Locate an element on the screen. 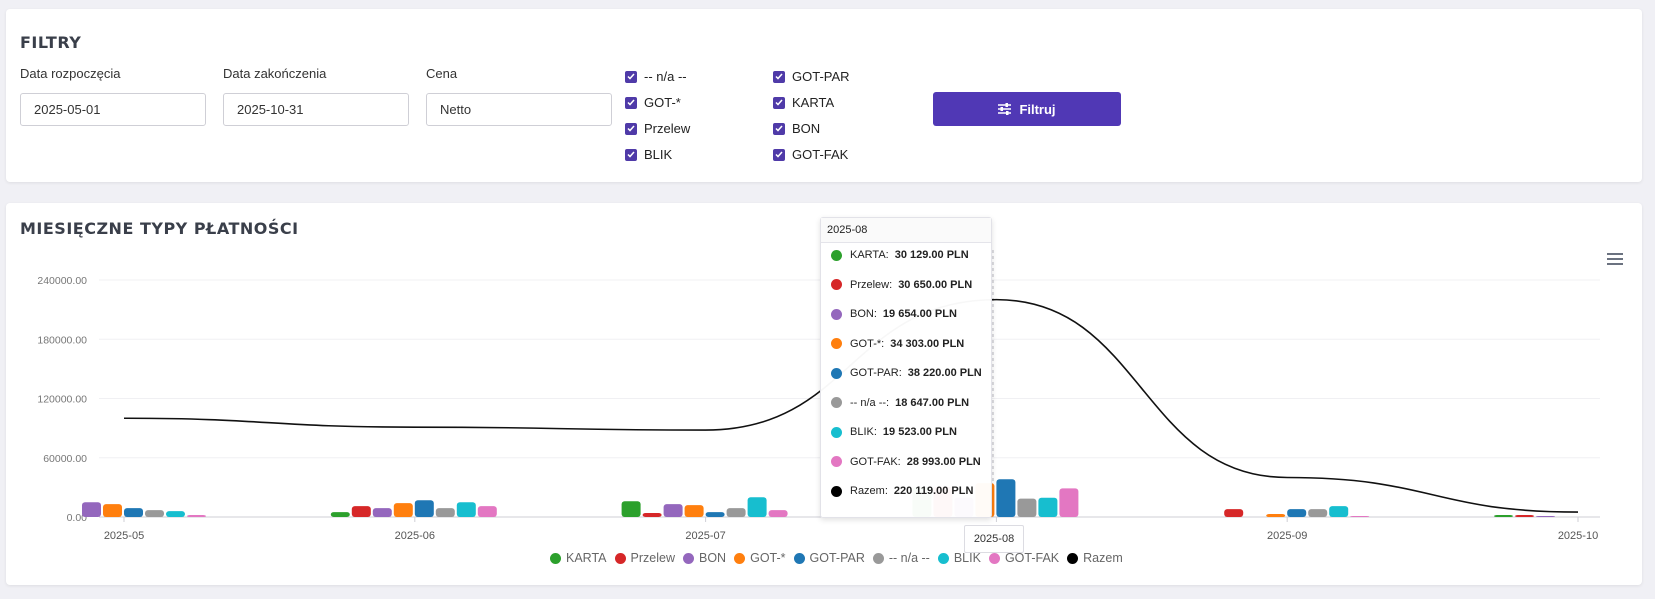 This screenshot has height=599, width=1655. tooltip-series-name: -- n/a --: is located at coordinates (870, 402).